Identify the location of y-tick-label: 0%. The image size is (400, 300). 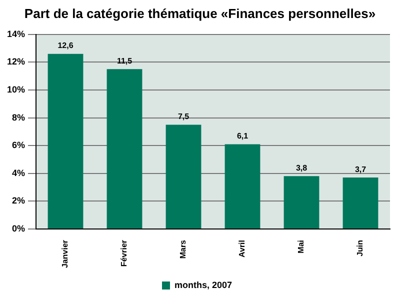
(19, 228).